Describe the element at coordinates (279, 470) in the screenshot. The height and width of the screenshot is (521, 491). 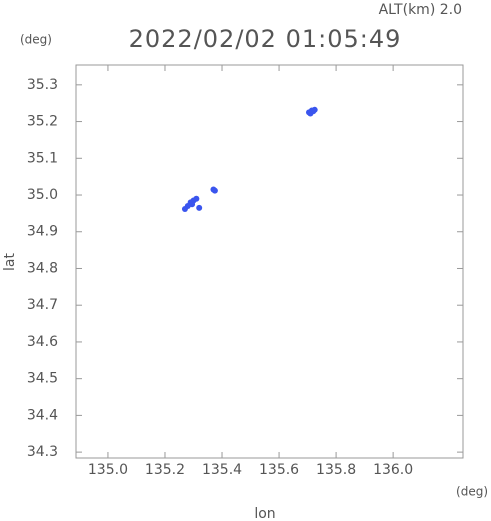
I see `x-tick-label: 135.6` at that location.